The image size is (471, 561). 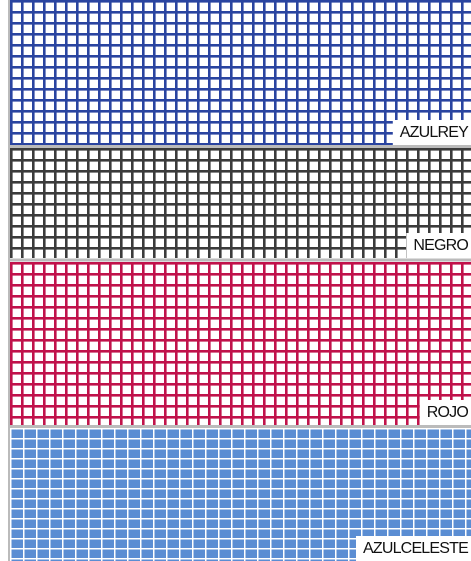 I want to click on swatch-label: ROJO, so click(x=445, y=412).